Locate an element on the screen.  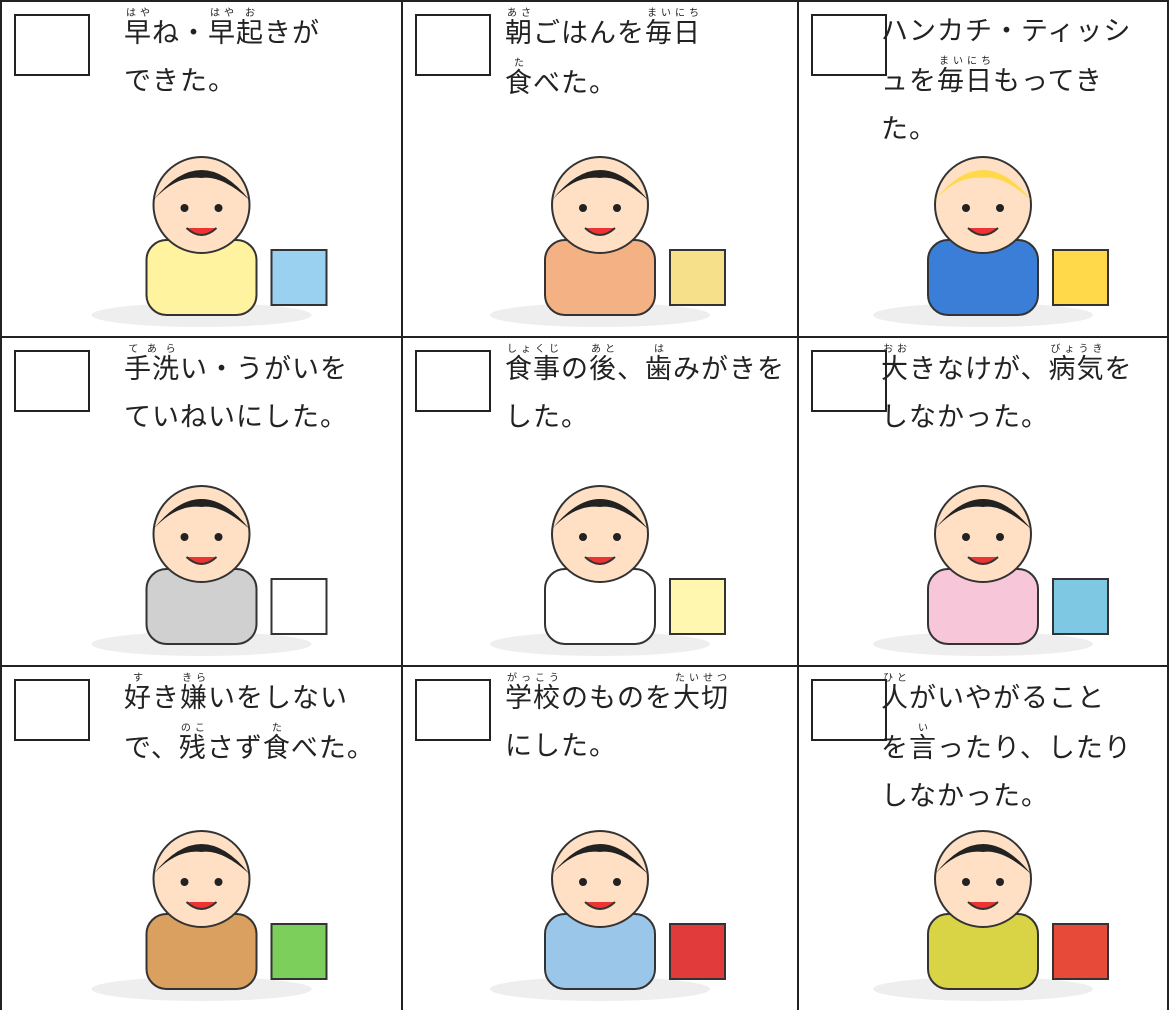
kanji: 朝 is located at coordinates (519, 33).